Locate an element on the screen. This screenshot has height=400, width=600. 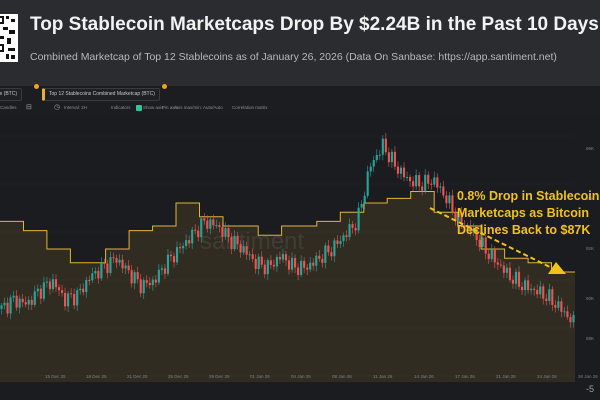
y-tick: 92K is located at coordinates (590, 248).